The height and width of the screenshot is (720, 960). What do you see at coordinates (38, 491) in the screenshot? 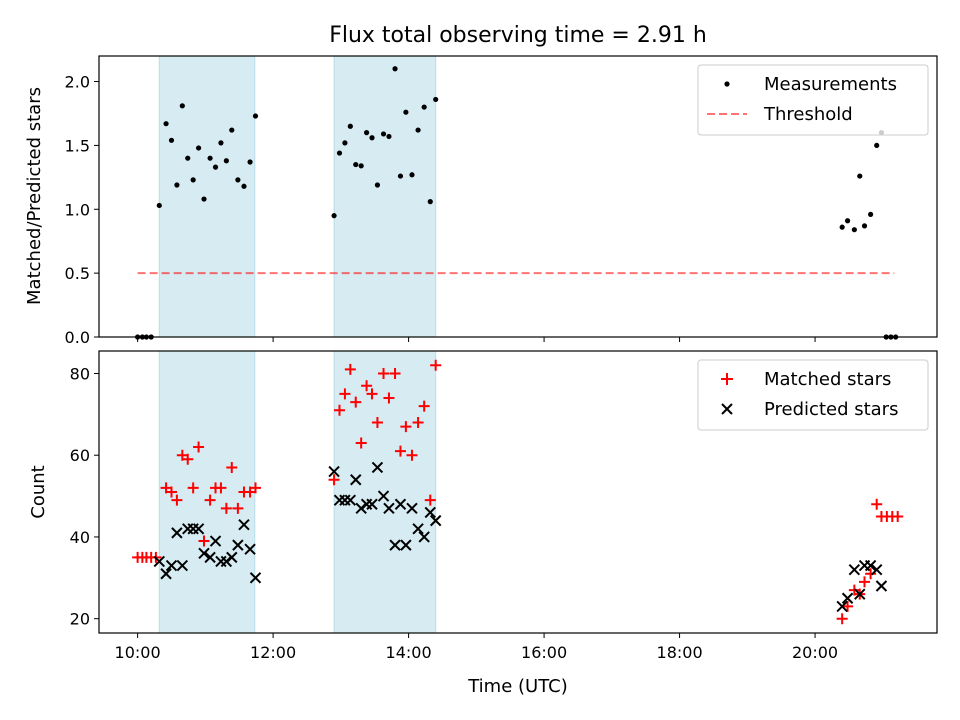
I see `y-axis-label-bottom: Count` at bounding box center [38, 491].